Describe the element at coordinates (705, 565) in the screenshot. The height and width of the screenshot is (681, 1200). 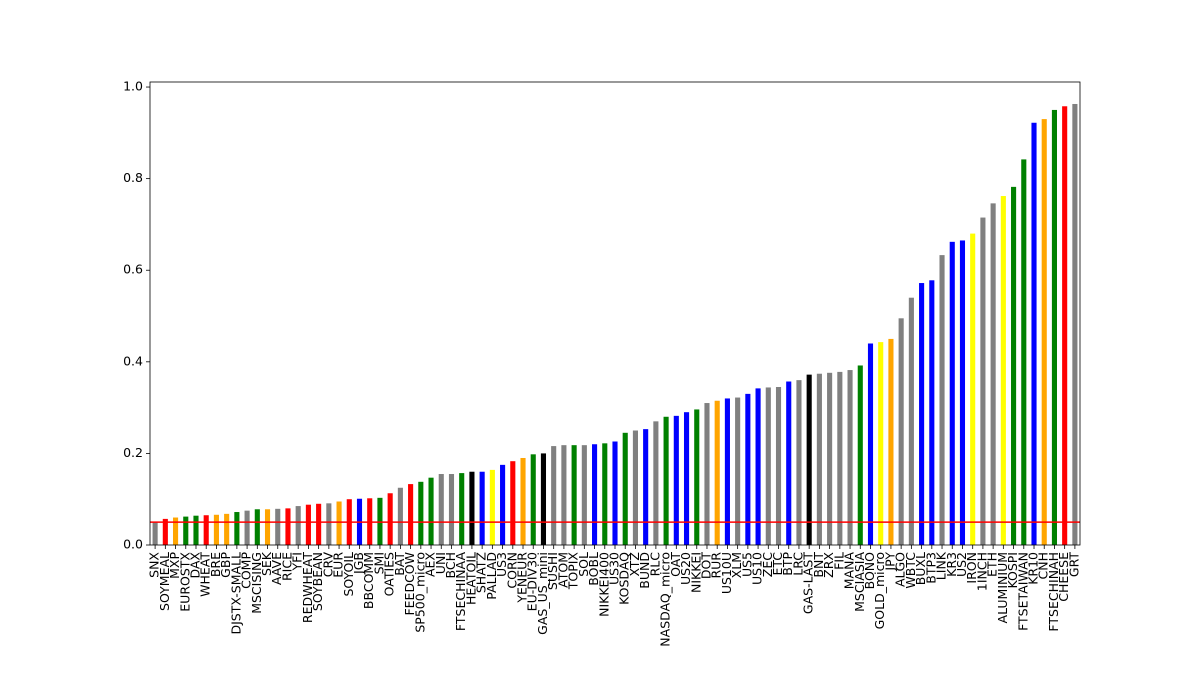
I see `x-tick-label: DOT` at that location.